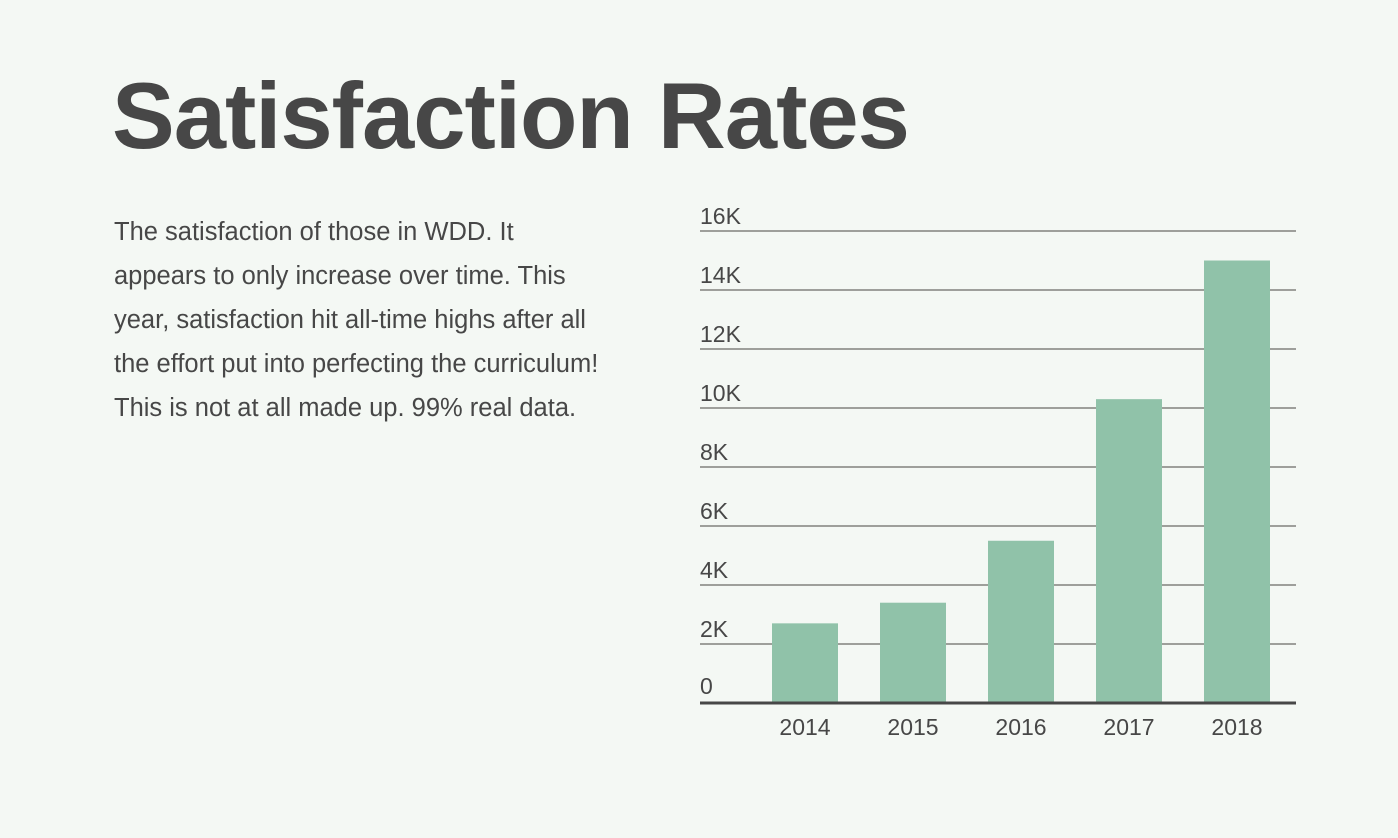 This screenshot has width=1398, height=838. What do you see at coordinates (714, 629) in the screenshot?
I see `y-tick-label: 2K` at bounding box center [714, 629].